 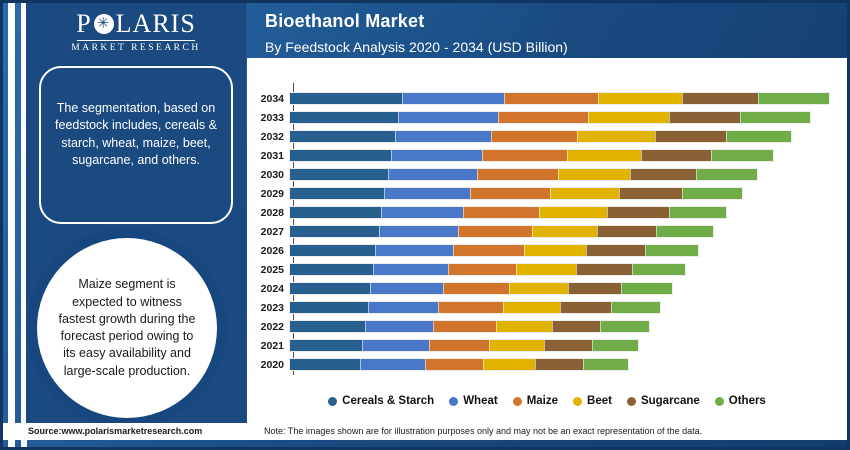 I want to click on bar-row-2029: 2029, so click(x=547, y=193).